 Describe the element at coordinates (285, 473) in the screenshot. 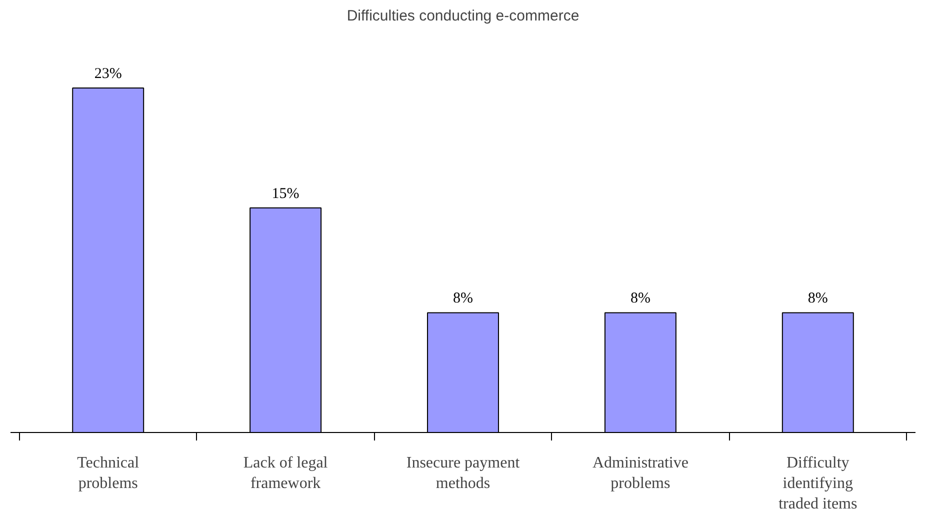

I see `x-tick-label: Lack of legal framework` at that location.